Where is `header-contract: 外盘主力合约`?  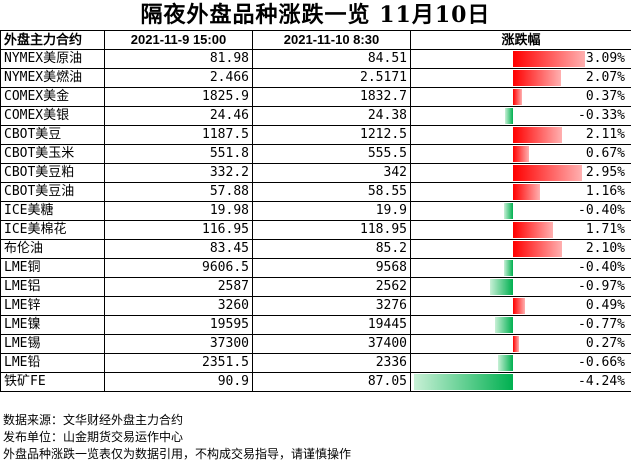
header-contract: 外盘主力合约 is located at coordinates (52, 40).